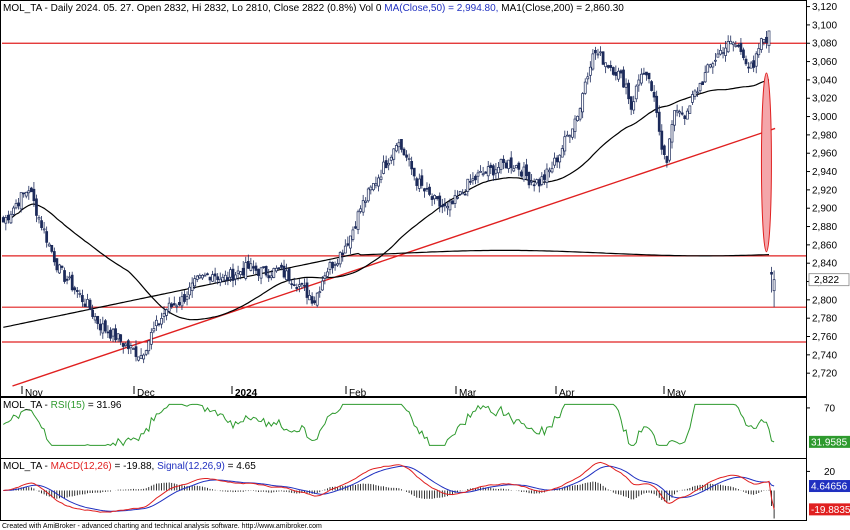 Image resolution: width=850 pixels, height=530 pixels. Describe the element at coordinates (824, 300) in the screenshot. I see `price-tick-label-4: 2,800` at that location.